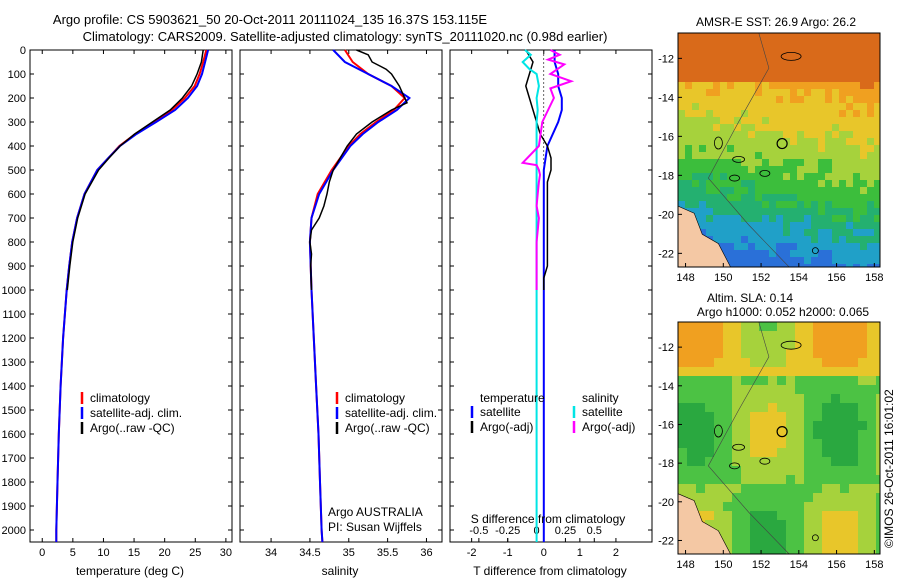 The image size is (900, 580). I want to click on depth-tick-label: 1700, so click(14, 459).